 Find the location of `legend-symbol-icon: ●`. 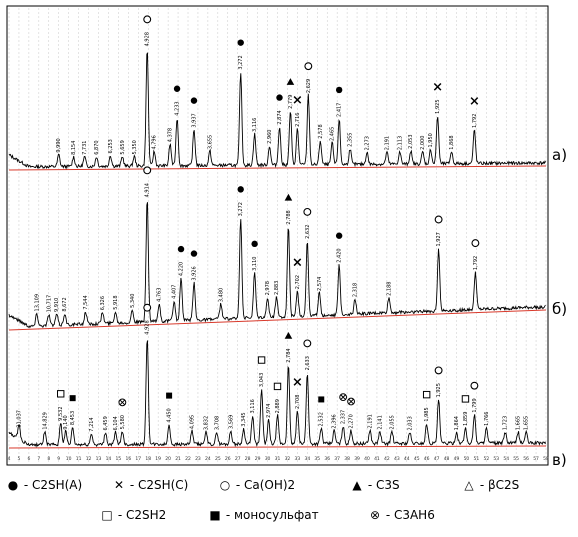

legend-symbol-icon: ● is located at coordinates (13, 485).